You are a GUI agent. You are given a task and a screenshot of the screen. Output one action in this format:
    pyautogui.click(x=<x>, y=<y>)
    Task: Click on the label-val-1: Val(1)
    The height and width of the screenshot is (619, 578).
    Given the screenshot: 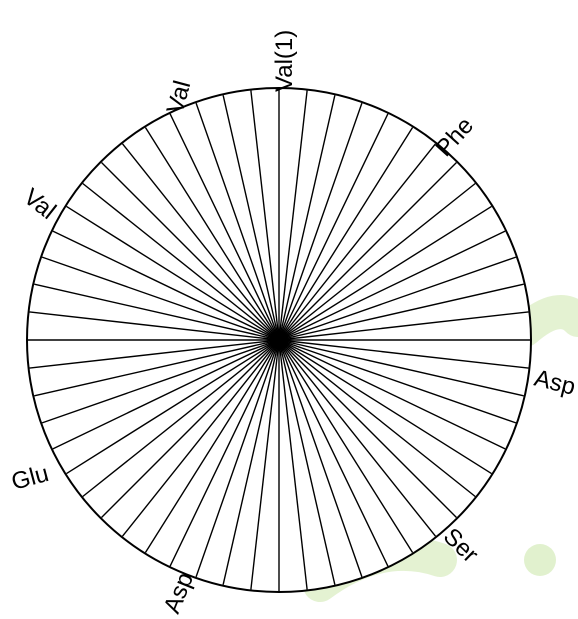 What is the action you would take?
    pyautogui.click(x=284, y=61)
    